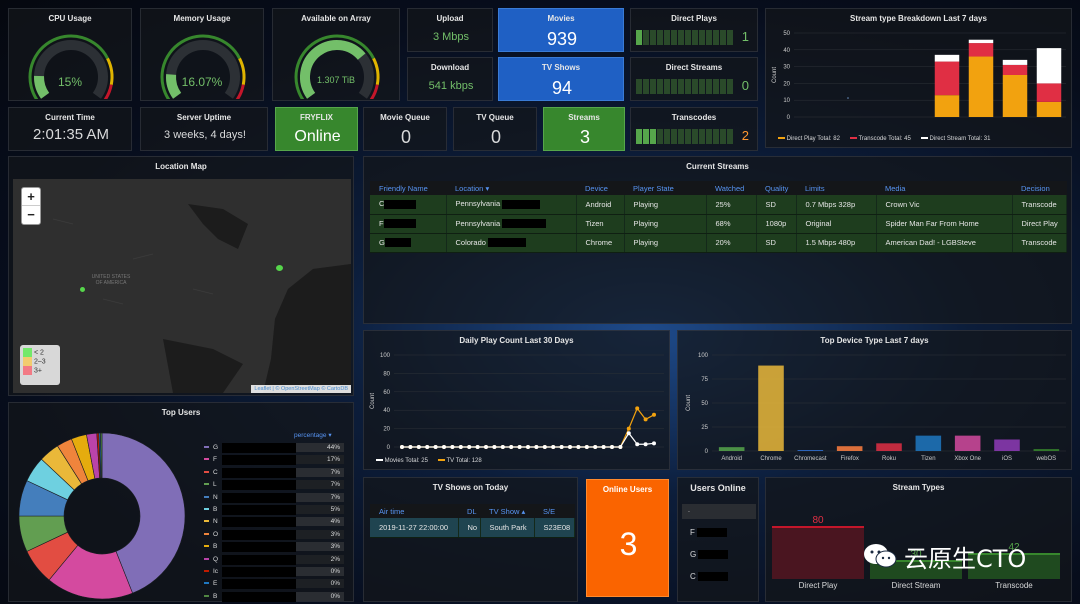 The height and width of the screenshot is (604, 1080). Describe the element at coordinates (320, 484) in the screenshot. I see `legend-percent: 7%` at that location.